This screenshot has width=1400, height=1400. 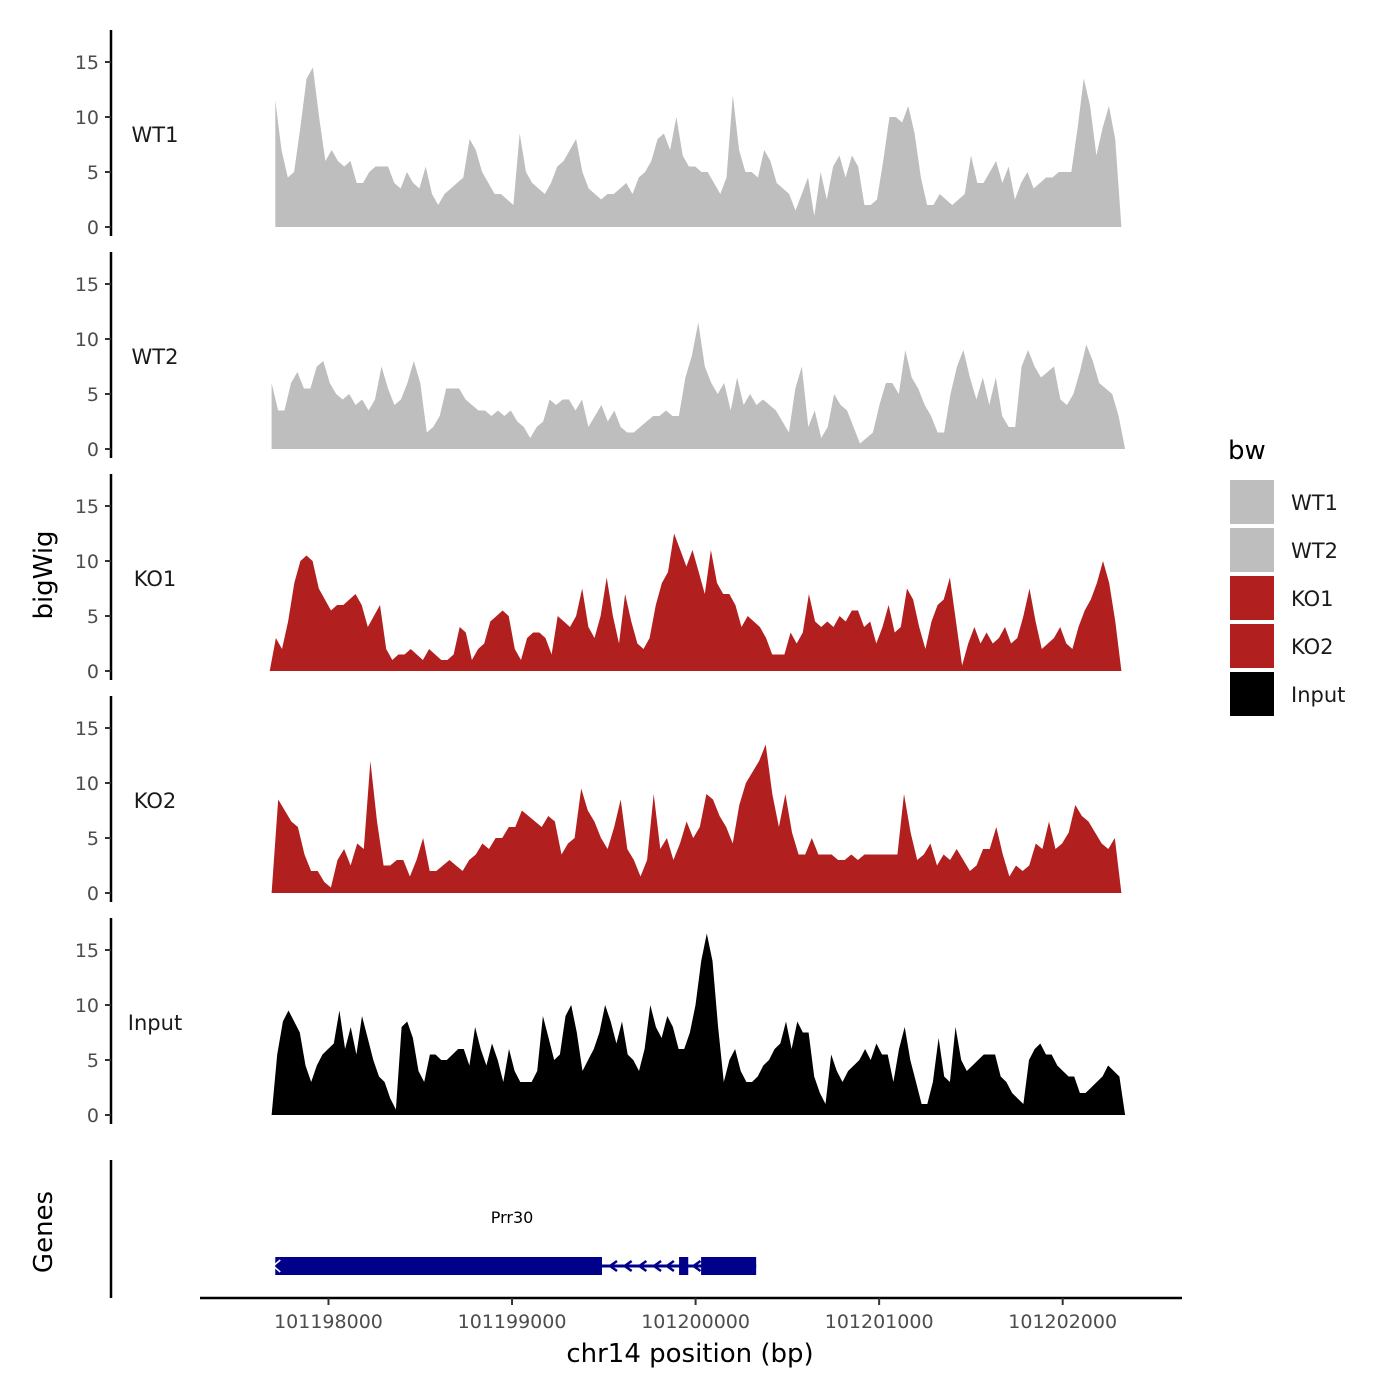 I want to click on legend-label: KO1, so click(x=1312, y=599).